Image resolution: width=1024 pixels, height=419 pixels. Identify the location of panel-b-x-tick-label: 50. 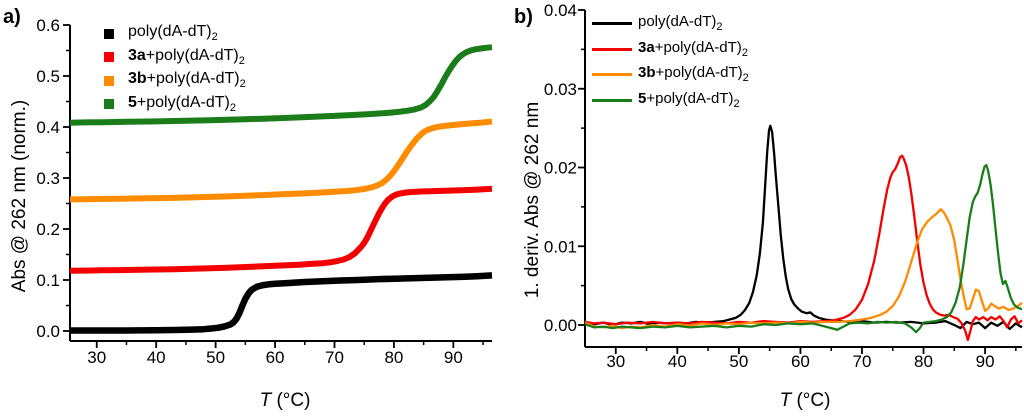
(738, 361).